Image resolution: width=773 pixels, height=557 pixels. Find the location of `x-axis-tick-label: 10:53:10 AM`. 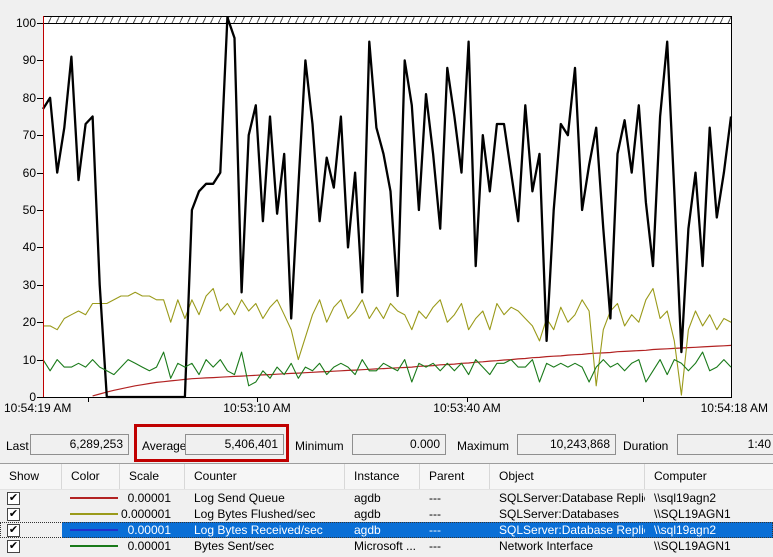

x-axis-tick-label: 10:53:10 AM is located at coordinates (257, 408).